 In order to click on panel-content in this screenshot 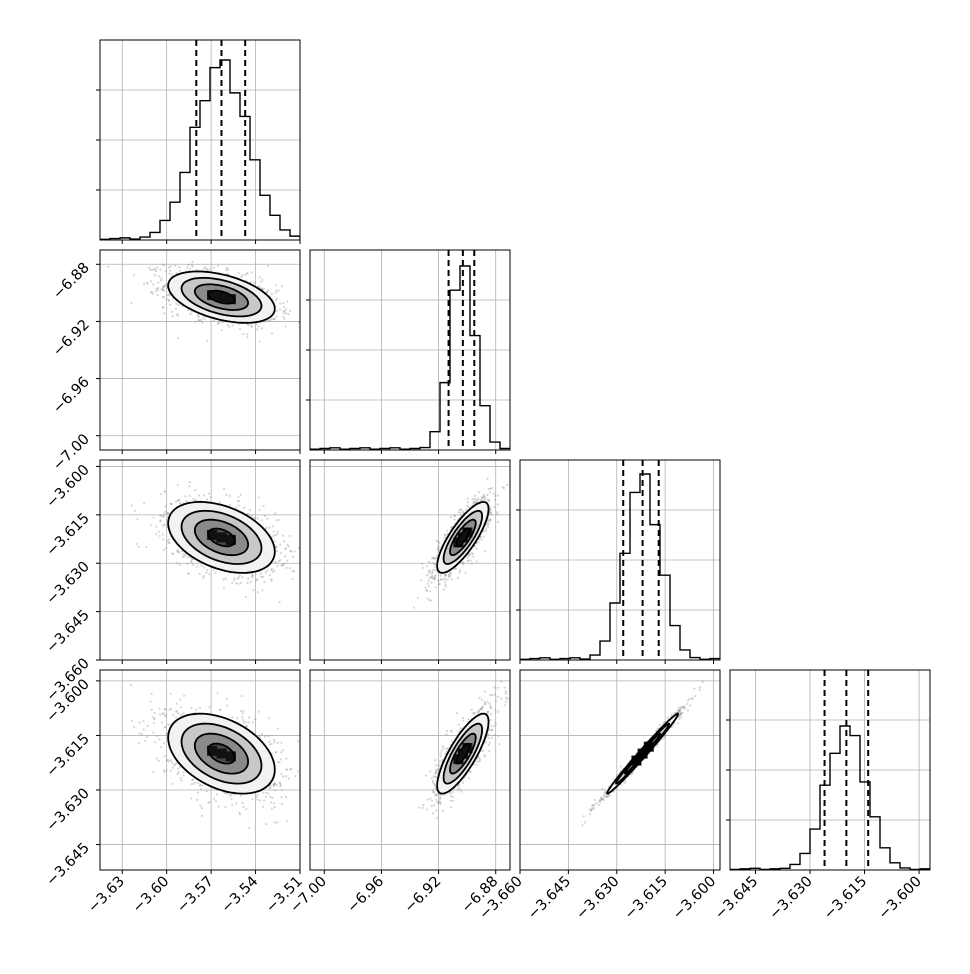, I will do `click(218, 756)`.